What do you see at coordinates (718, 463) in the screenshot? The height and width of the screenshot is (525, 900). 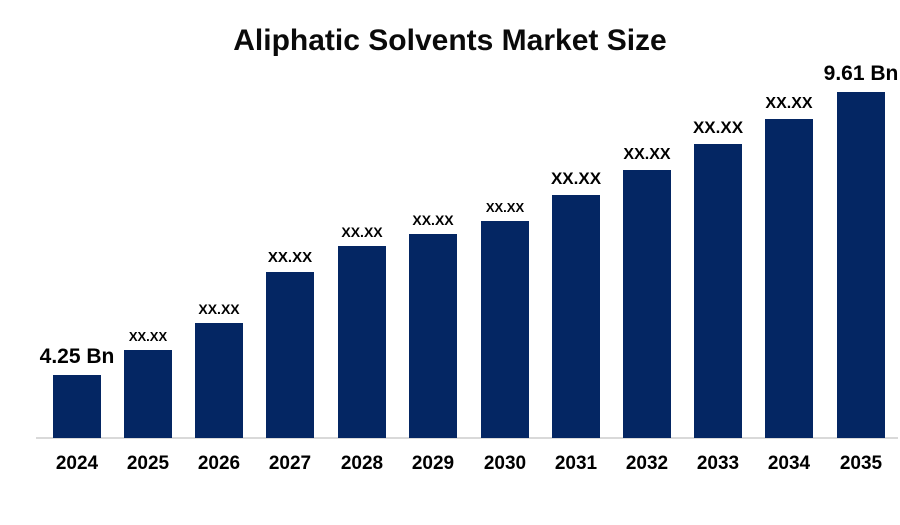 I see `x-tick-label: 2033` at bounding box center [718, 463].